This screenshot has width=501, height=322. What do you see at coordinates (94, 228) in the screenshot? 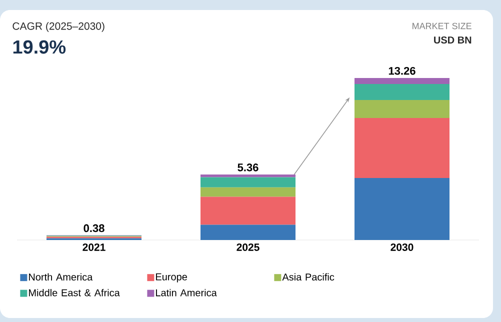
I see `annotation: 0.38` at bounding box center [94, 228].